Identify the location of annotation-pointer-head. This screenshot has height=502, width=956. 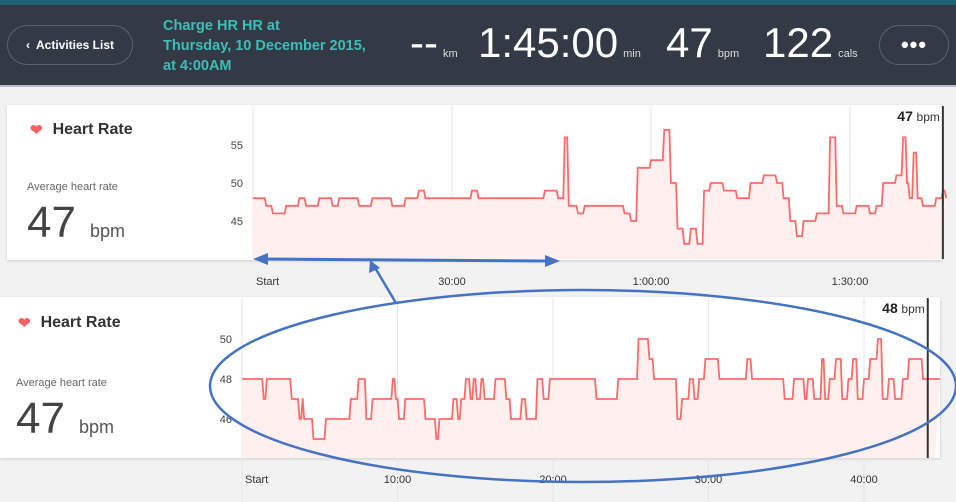
(374, 266).